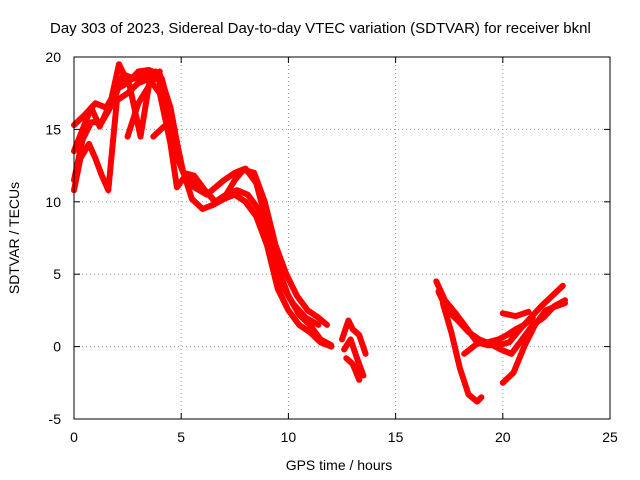 The height and width of the screenshot is (480, 640). Describe the element at coordinates (55, 419) in the screenshot. I see `y-tick-label: -5` at that location.